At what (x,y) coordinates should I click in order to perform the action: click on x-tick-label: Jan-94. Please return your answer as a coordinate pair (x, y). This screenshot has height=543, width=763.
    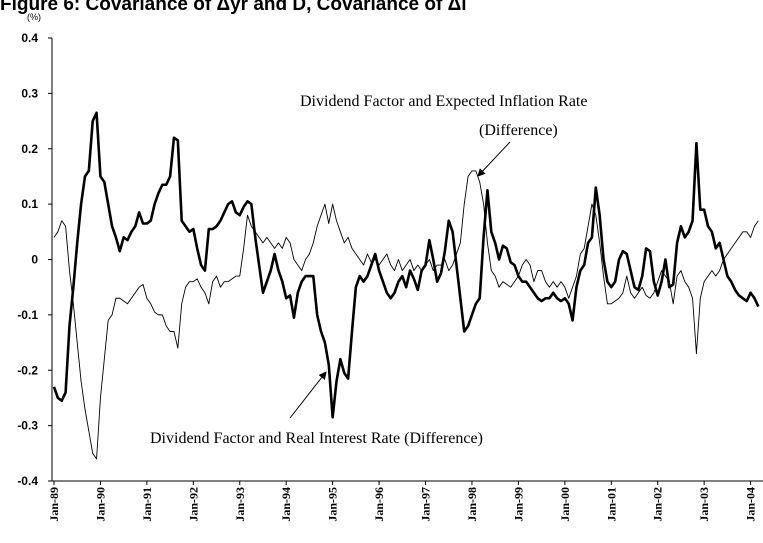
    Looking at the image, I should click on (286, 504).